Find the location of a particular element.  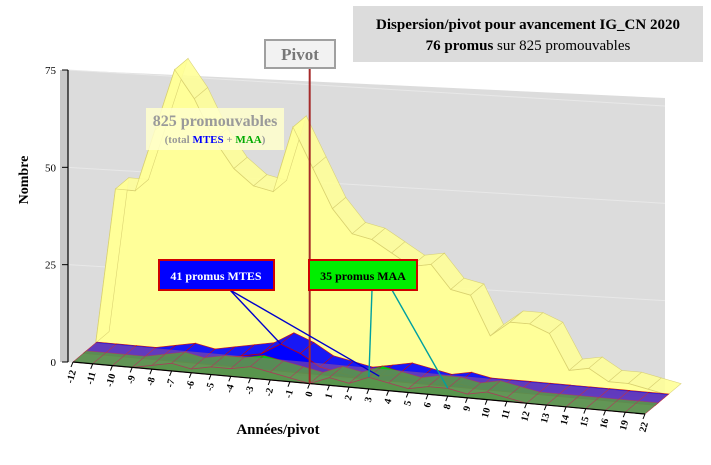

maa-callout: 35 promus MAA is located at coordinates (363, 276).